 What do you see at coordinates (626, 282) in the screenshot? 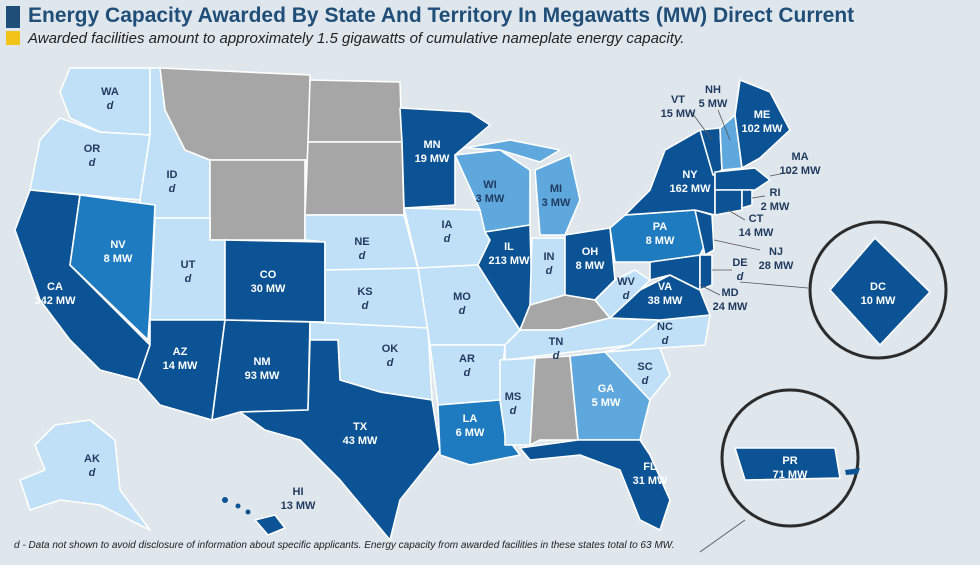
I see `label-WV-abbr: WV` at bounding box center [626, 282].